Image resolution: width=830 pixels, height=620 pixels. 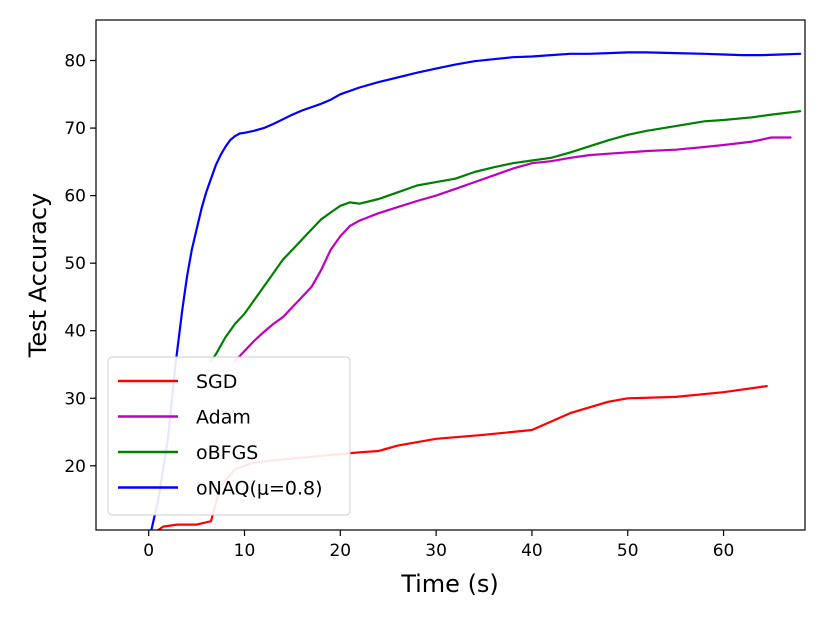 I want to click on y-axis: 20 30 40 50 60 70 80, so click(x=80, y=264).